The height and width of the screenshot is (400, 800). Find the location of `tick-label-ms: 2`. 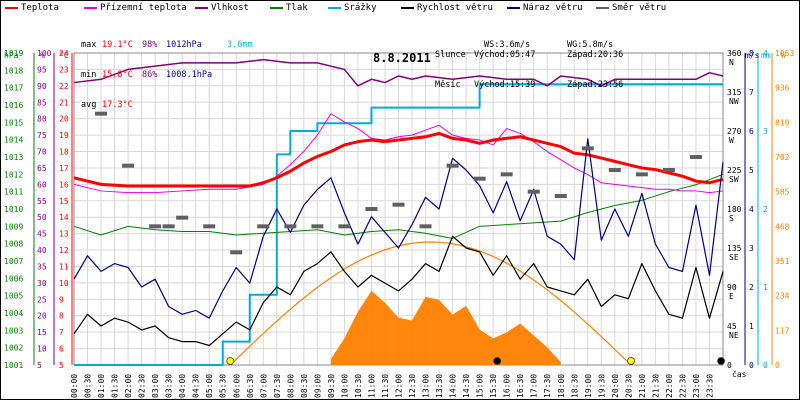

tick-label-ms: 2 is located at coordinates (751, 287).